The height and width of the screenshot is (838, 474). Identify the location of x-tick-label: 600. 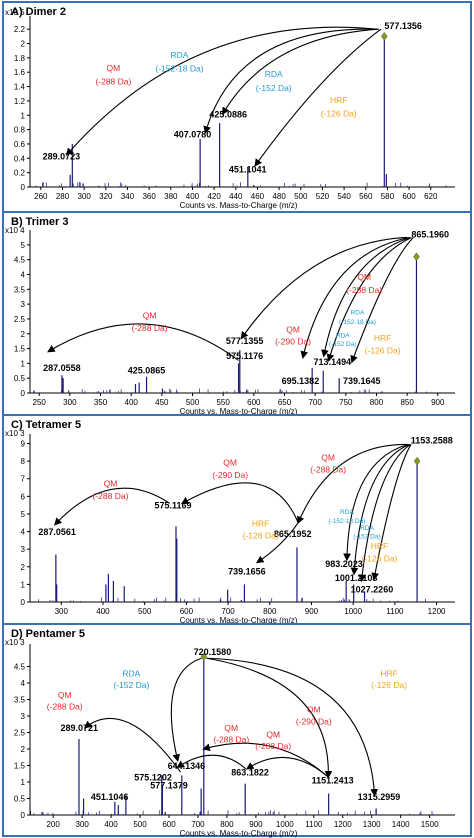
(187, 611).